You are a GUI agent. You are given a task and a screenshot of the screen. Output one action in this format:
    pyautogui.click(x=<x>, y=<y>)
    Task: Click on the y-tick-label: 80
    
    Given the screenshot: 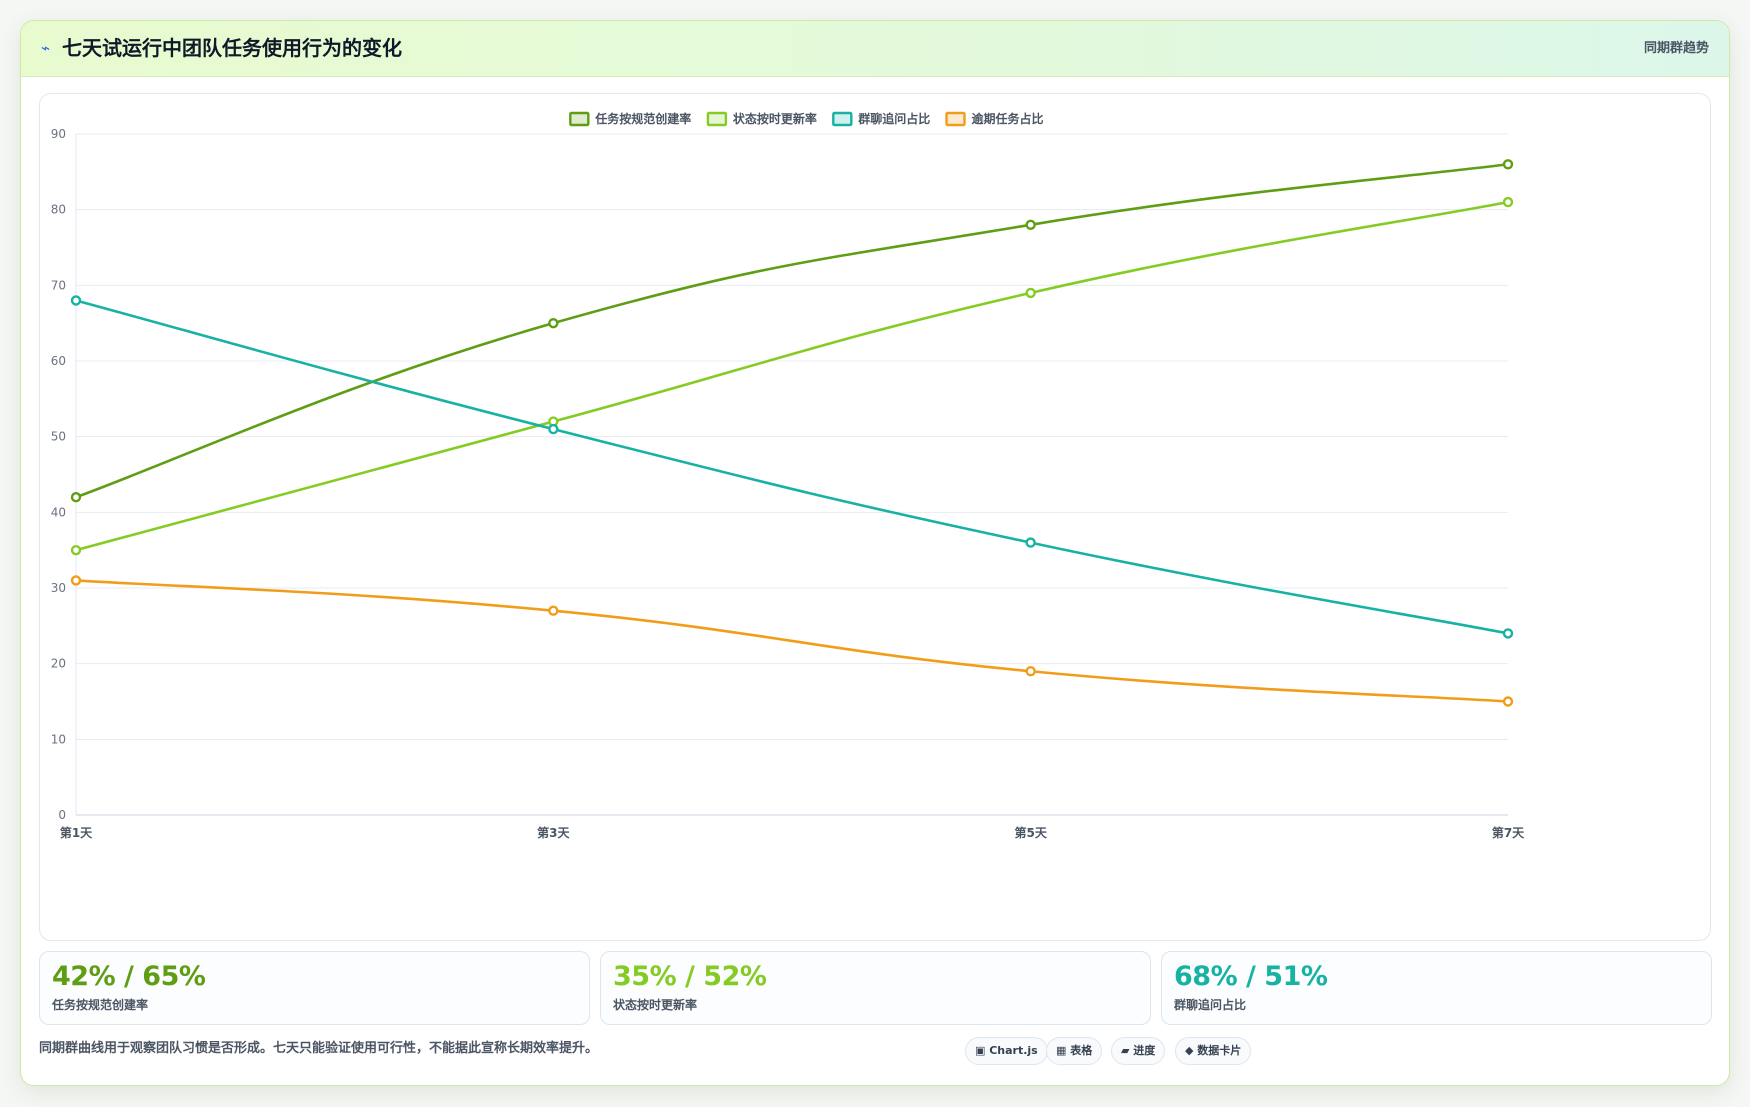 What is the action you would take?
    pyautogui.click(x=58, y=210)
    